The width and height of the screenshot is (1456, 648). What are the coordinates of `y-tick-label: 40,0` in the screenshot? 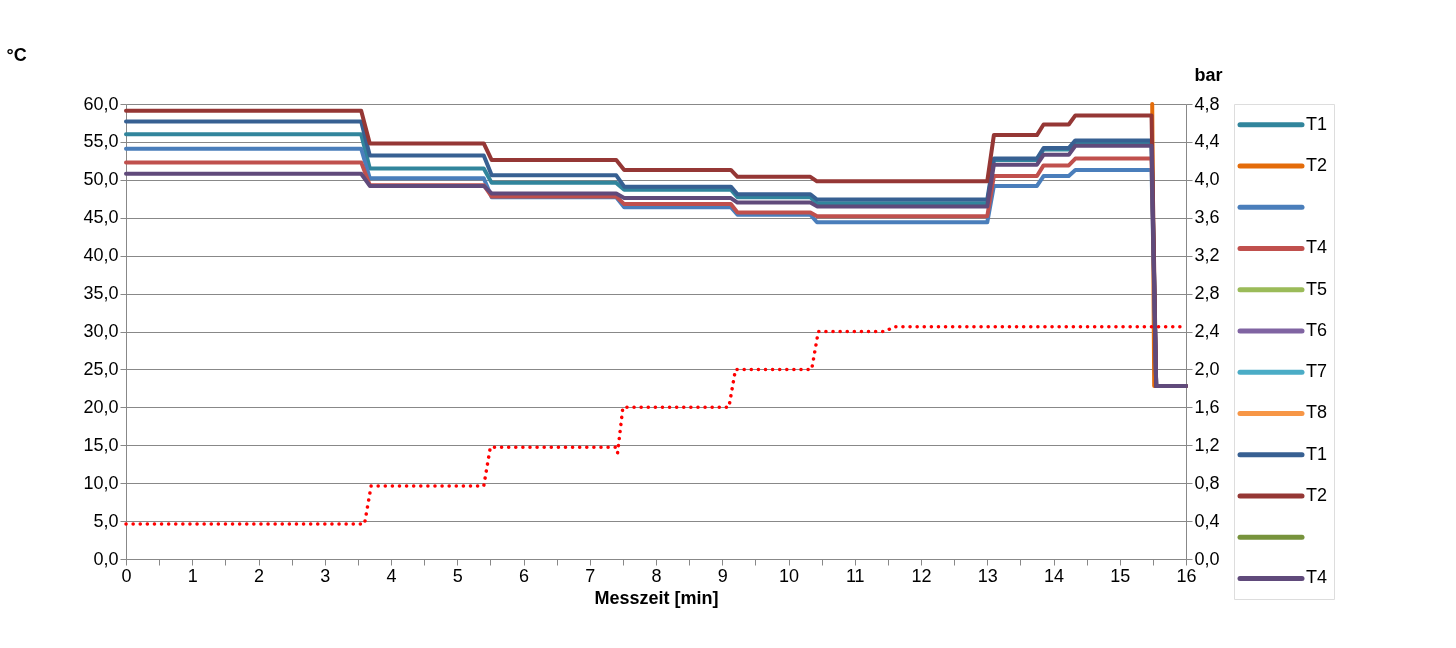 It's located at (101, 255).